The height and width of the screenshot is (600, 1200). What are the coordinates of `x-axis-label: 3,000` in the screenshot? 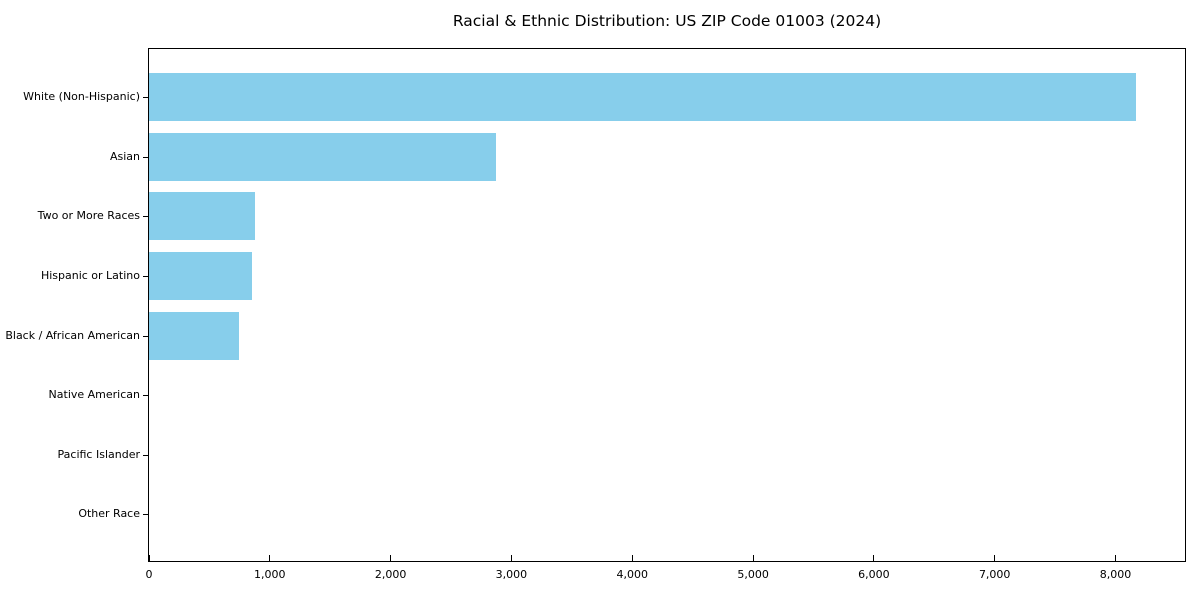 It's located at (511, 574).